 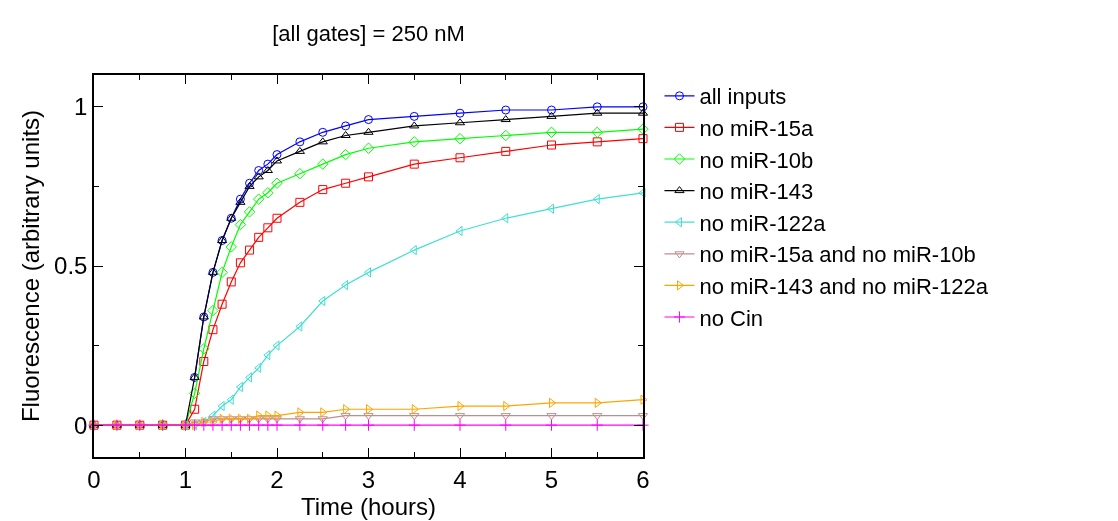 What do you see at coordinates (185, 479) in the screenshot?
I see `x-tick-label: 1` at bounding box center [185, 479].